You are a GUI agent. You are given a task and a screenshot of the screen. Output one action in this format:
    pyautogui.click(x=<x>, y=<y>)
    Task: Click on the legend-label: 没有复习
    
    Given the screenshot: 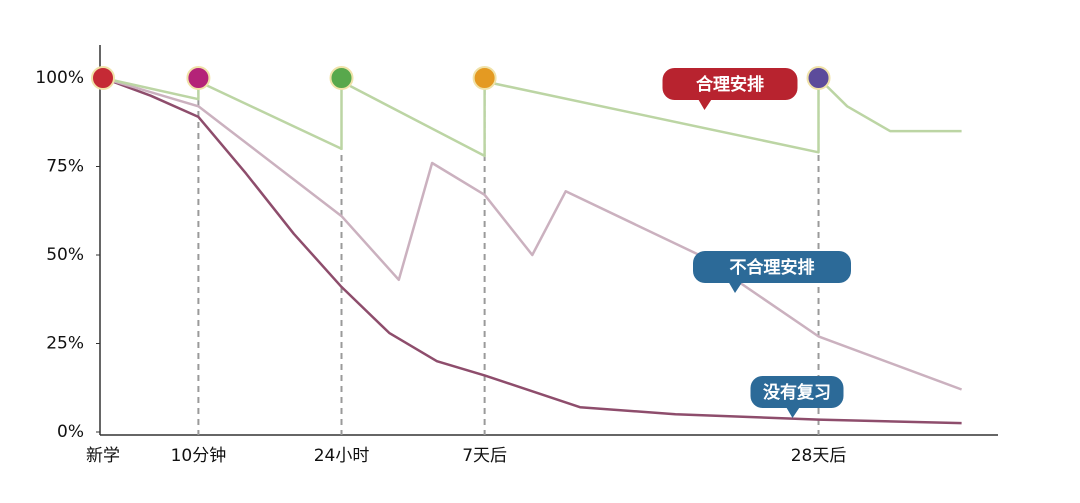 What is the action you would take?
    pyautogui.click(x=797, y=392)
    